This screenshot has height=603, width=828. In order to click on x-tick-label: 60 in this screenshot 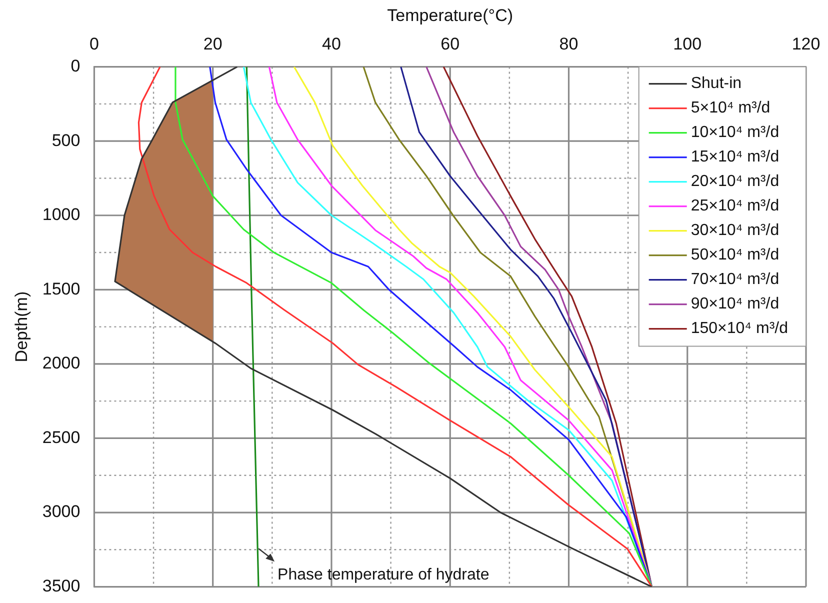, I will do `click(450, 44)`.